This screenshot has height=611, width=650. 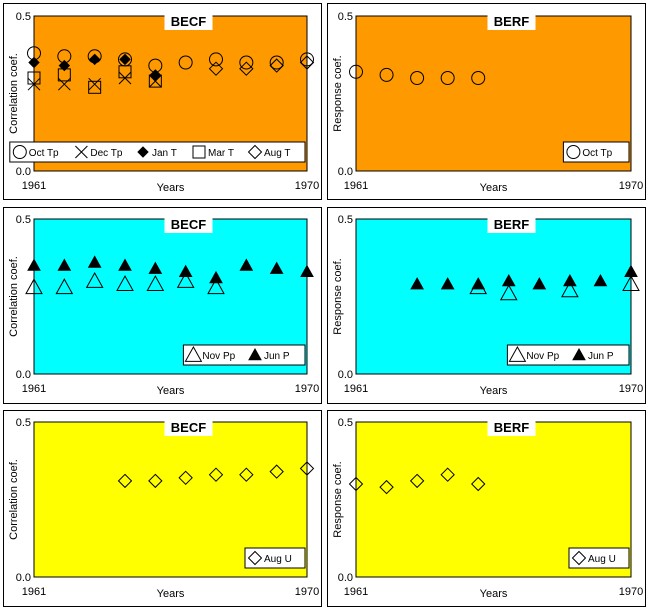 What do you see at coordinates (95, 67) in the screenshot?
I see `series-jan-t` at bounding box center [95, 67].